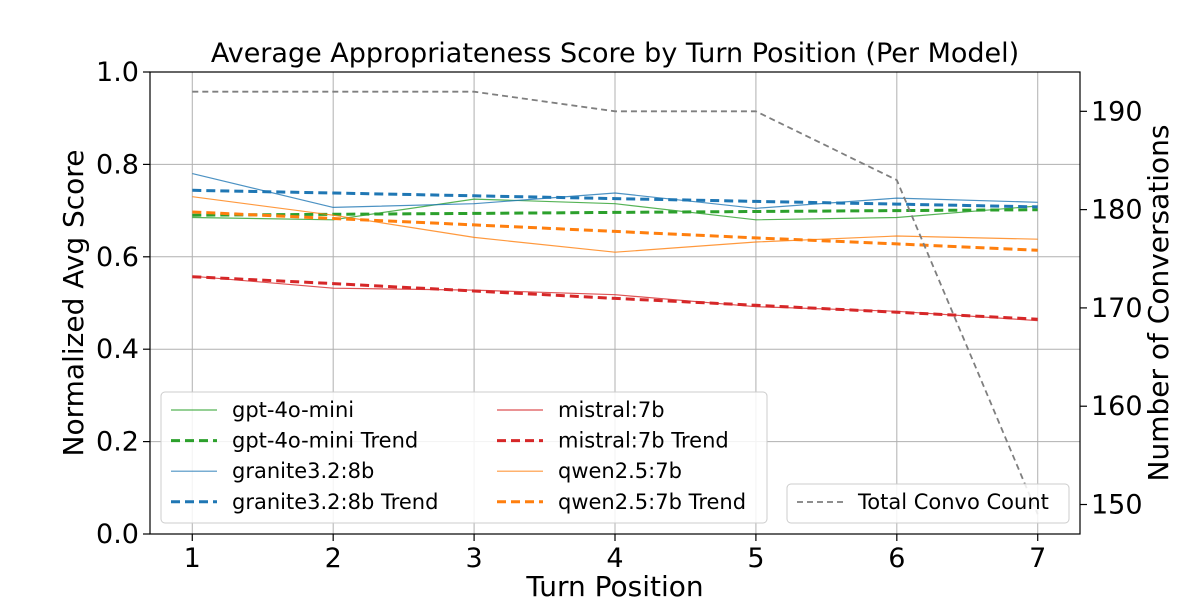 The image size is (1200, 600). I want to click on y2-tick-label: 180, so click(1117, 210).